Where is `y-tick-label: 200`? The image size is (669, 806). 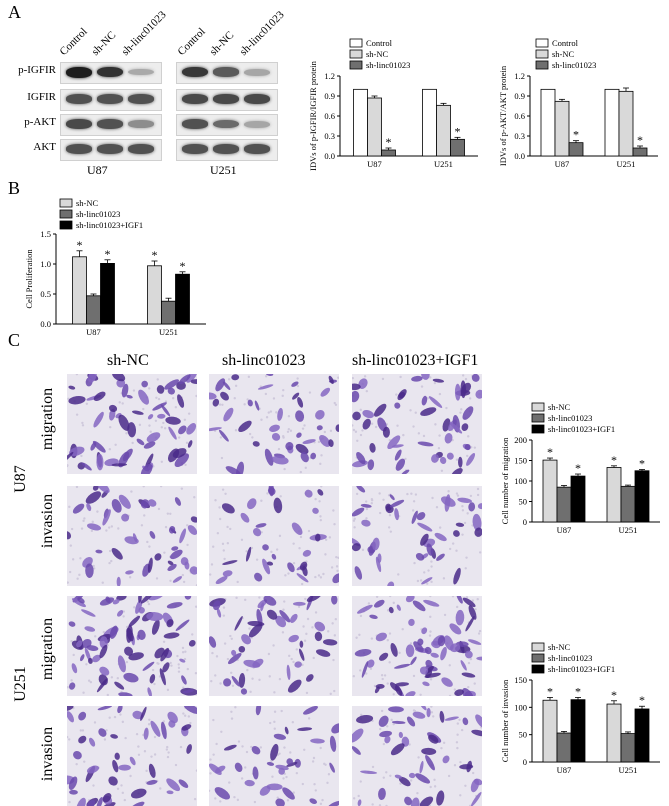 y-tick-label: 200 is located at coordinates (520, 440).